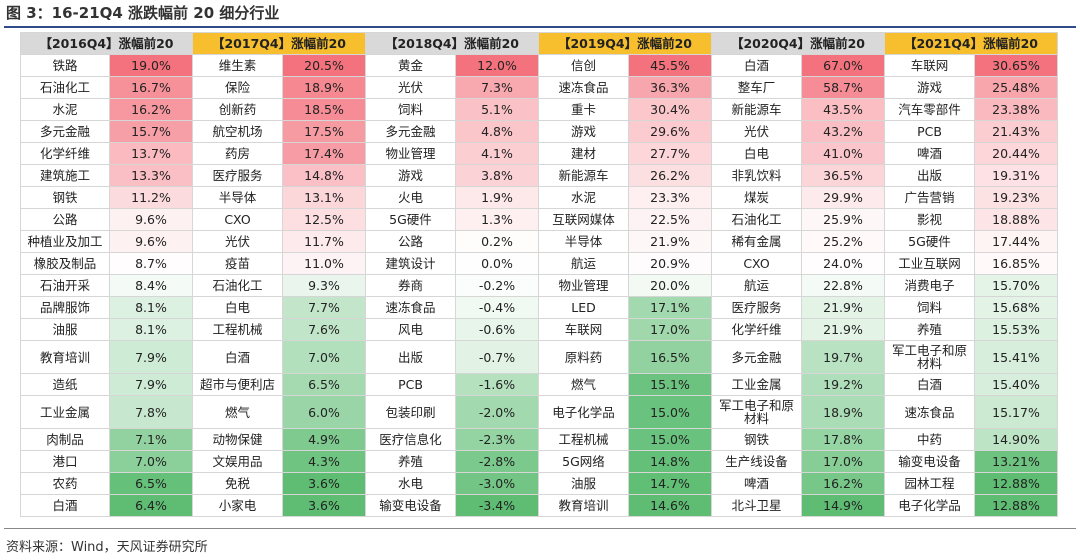 The height and width of the screenshot is (560, 1080). What do you see at coordinates (670, 357) in the screenshot?
I see `change-value: 16.5%` at bounding box center [670, 357].